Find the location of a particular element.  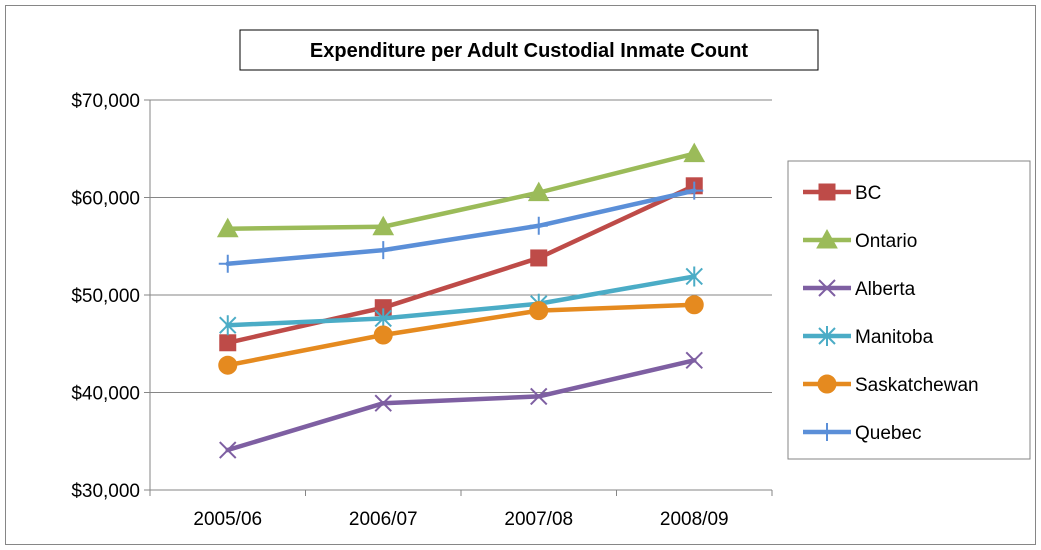

legend-marker-bc is located at coordinates (827, 192).